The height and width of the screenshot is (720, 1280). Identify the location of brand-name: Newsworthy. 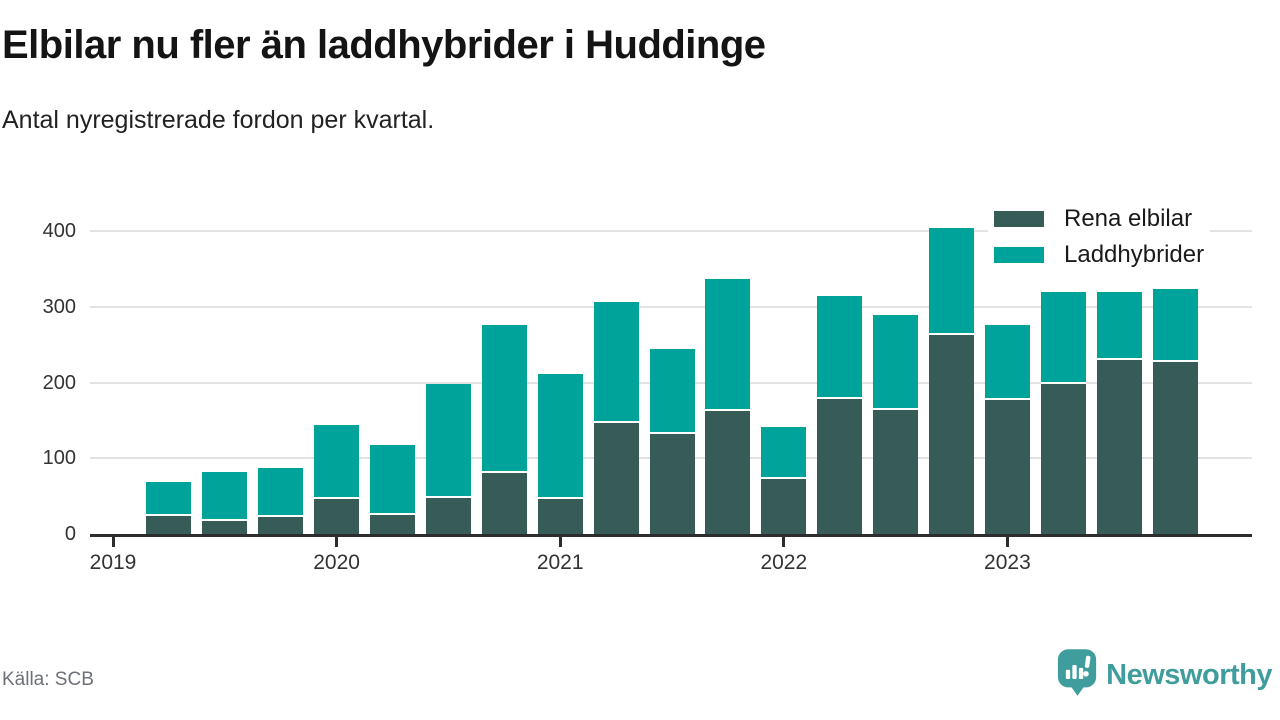
(1189, 674).